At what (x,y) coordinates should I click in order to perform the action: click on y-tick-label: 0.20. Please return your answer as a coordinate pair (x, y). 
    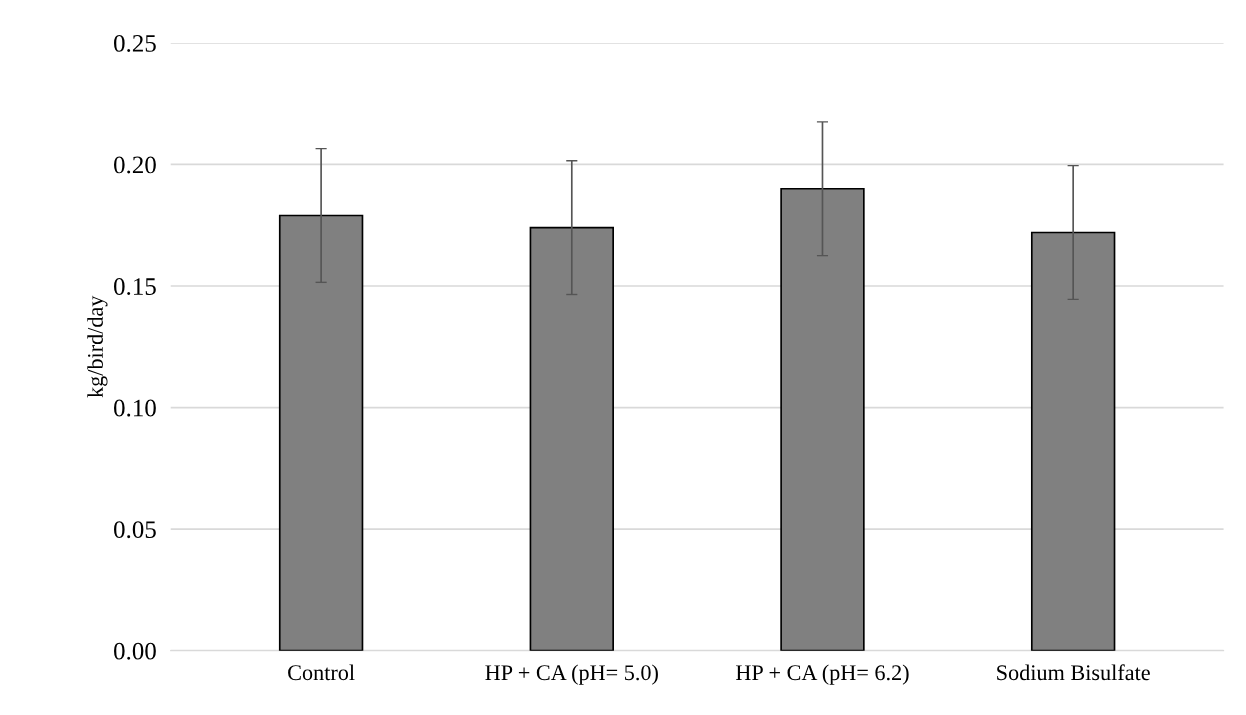
    Looking at the image, I should click on (135, 165).